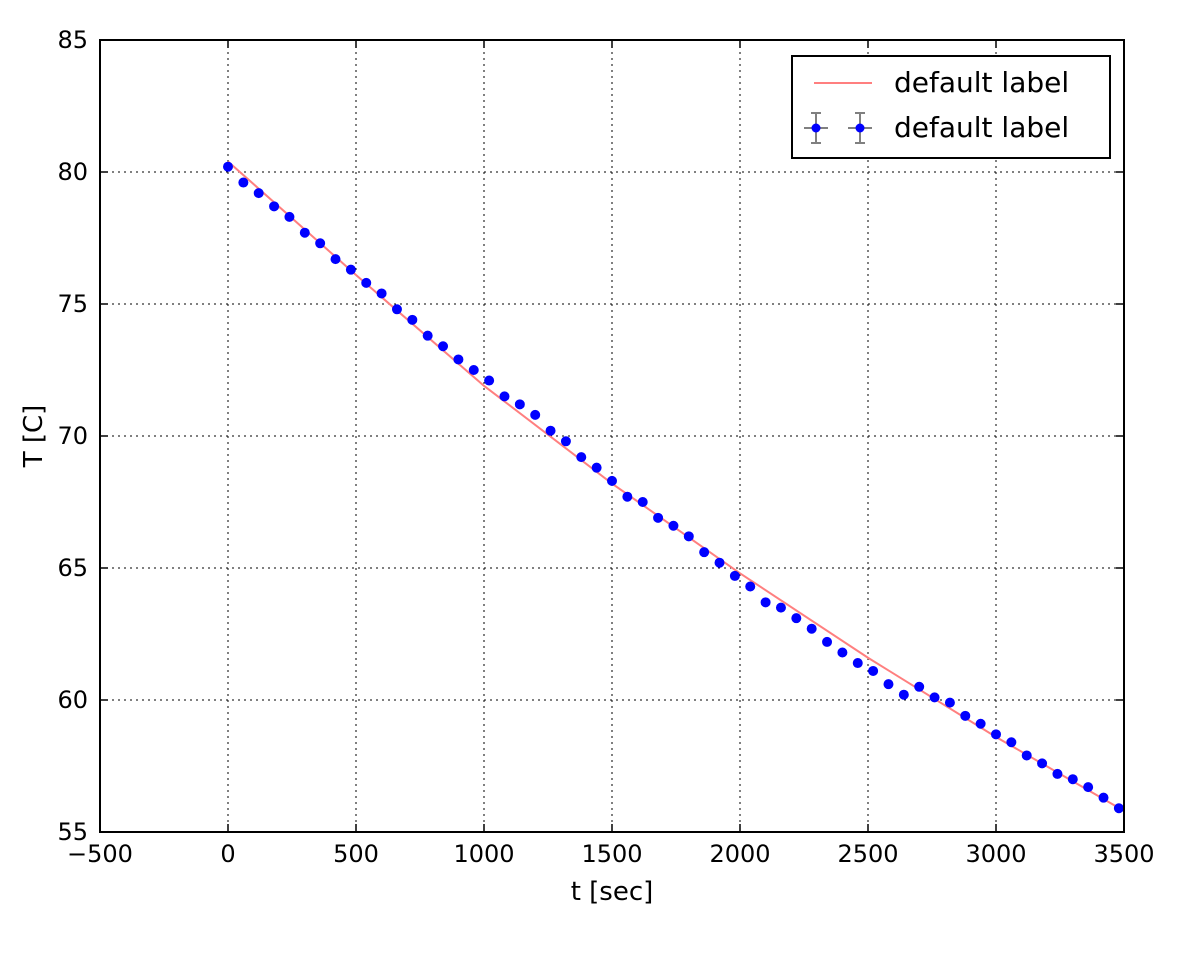 This screenshot has width=1184, height=974. I want to click on y-axis-label: T [C], so click(34, 437).